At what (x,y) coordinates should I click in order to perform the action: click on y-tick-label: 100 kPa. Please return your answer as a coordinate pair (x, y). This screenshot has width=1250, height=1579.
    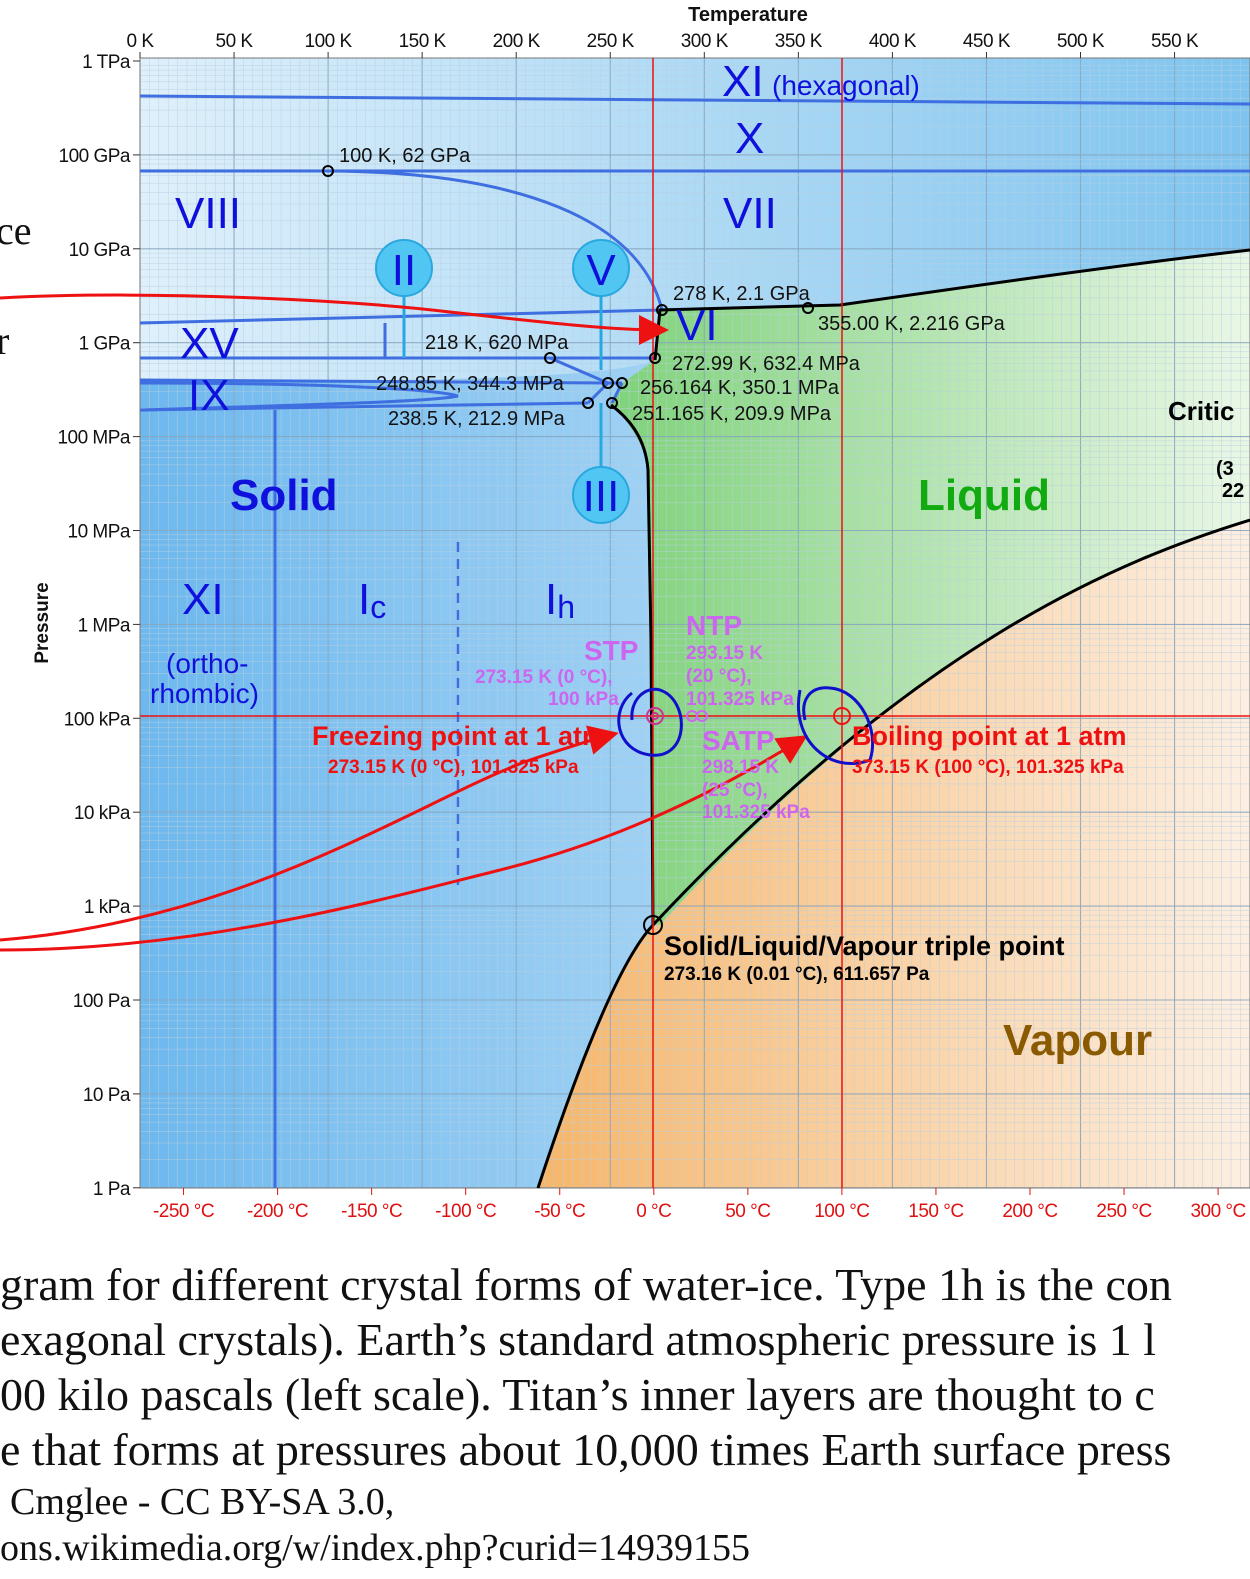
    Looking at the image, I should click on (97, 719).